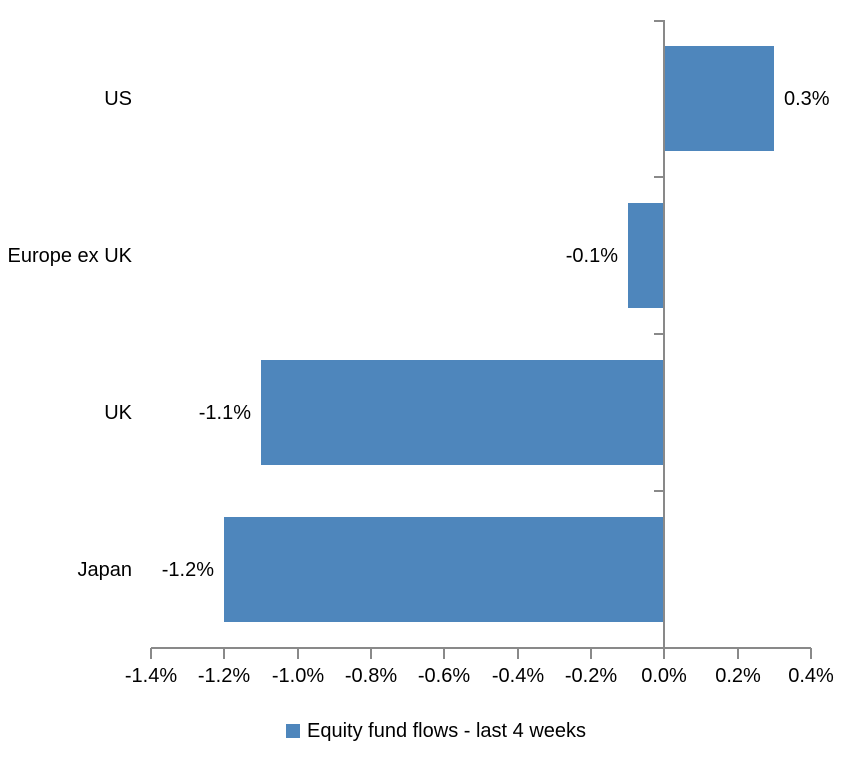 Image resolution: width=852 pixels, height=757 pixels. Describe the element at coordinates (738, 676) in the screenshot. I see `x-axis-tick-label: 0.2%` at that location.